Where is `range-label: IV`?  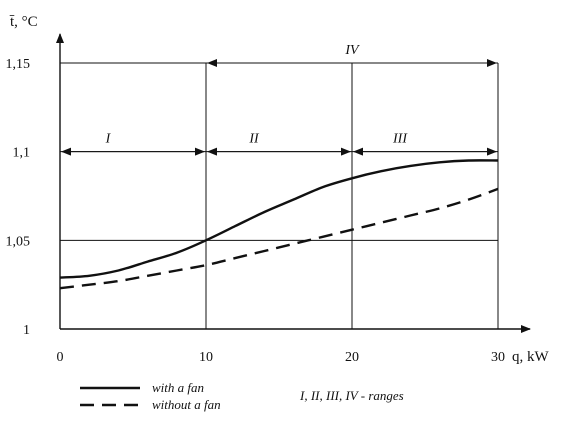
range-label: IV is located at coordinates (352, 50).